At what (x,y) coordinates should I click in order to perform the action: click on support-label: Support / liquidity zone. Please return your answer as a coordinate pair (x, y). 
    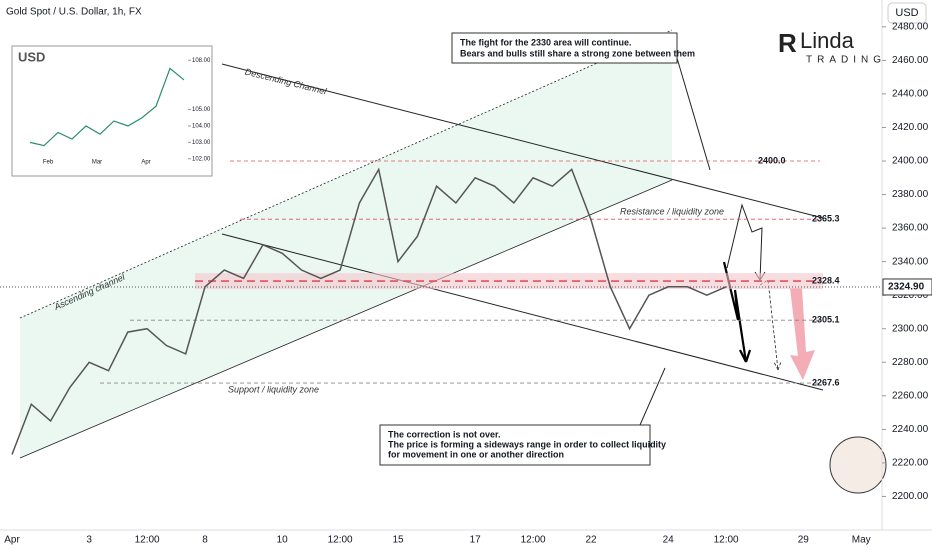
    Looking at the image, I should click on (273, 389).